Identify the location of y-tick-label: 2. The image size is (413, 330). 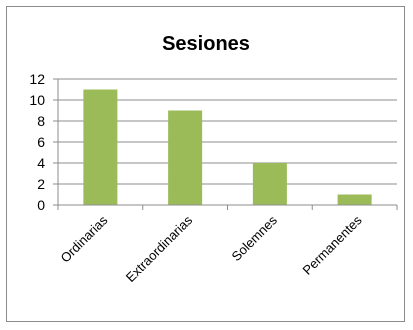
(41, 184).